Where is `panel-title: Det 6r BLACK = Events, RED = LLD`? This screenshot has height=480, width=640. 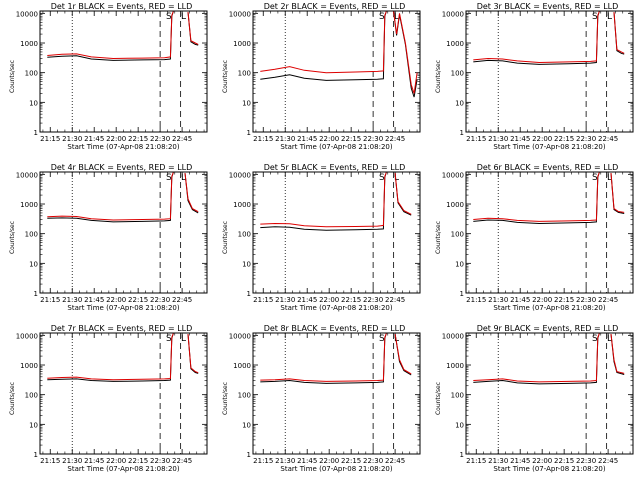
panel-title: Det 6r BLACK = Events, RED = LLD is located at coordinates (548, 167).